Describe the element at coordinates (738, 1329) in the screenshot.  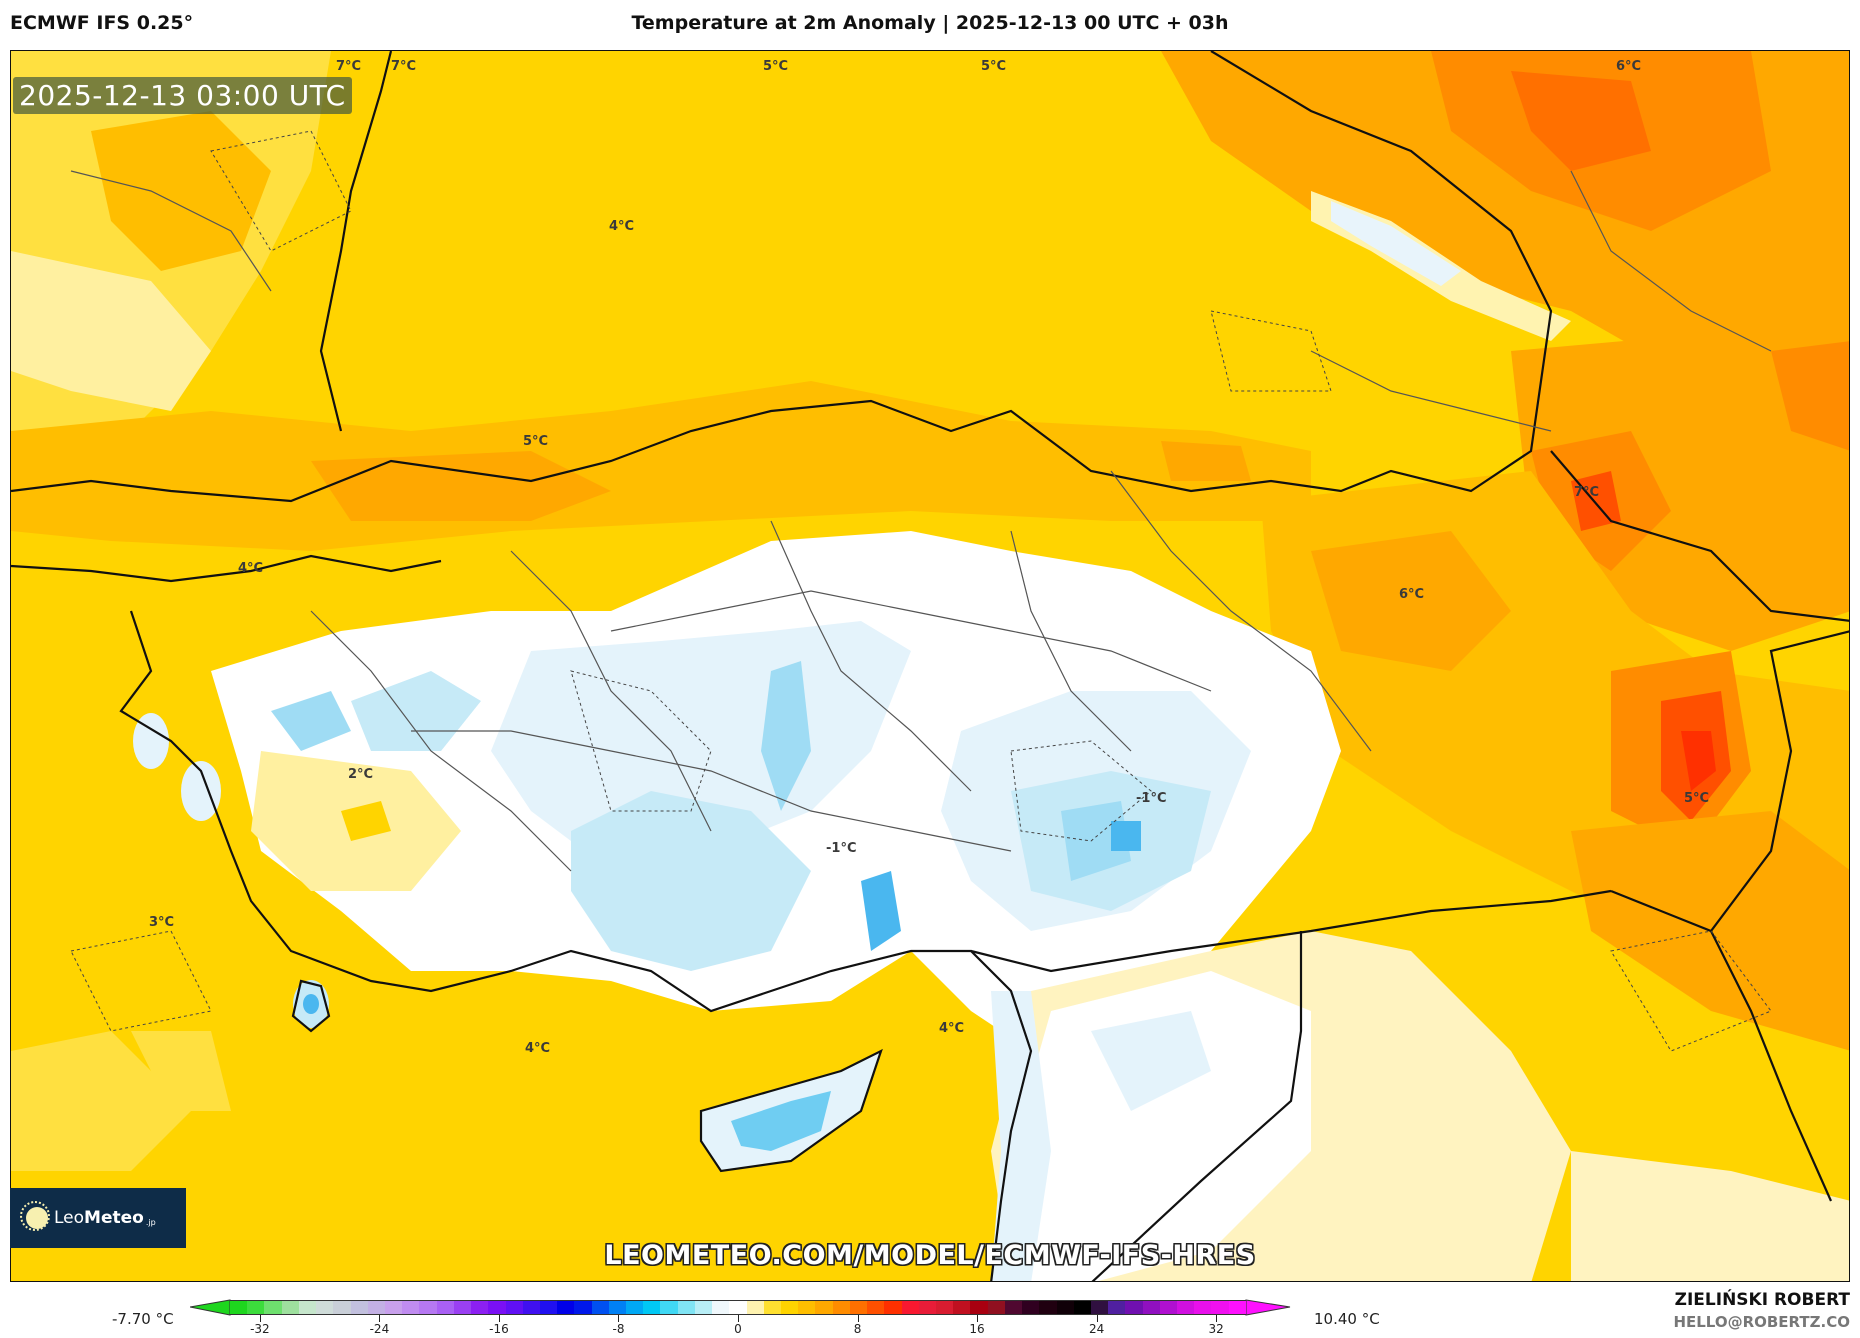
I see `colorbar-tick-label: 0` at that location.